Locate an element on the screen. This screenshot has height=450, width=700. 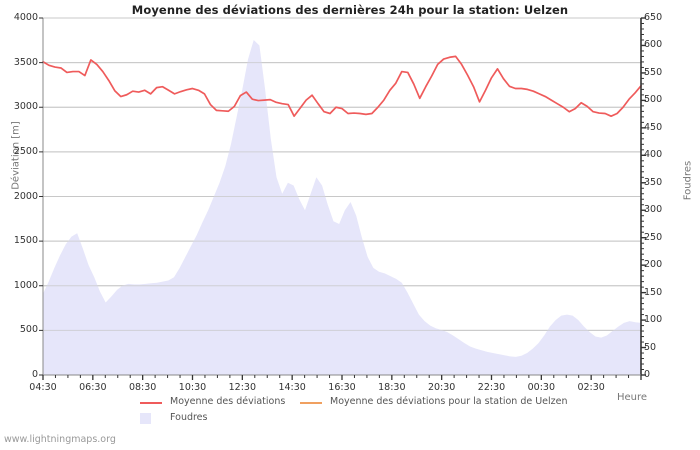
y-axis-left-tick: 500 is located at coordinates (28, 330).